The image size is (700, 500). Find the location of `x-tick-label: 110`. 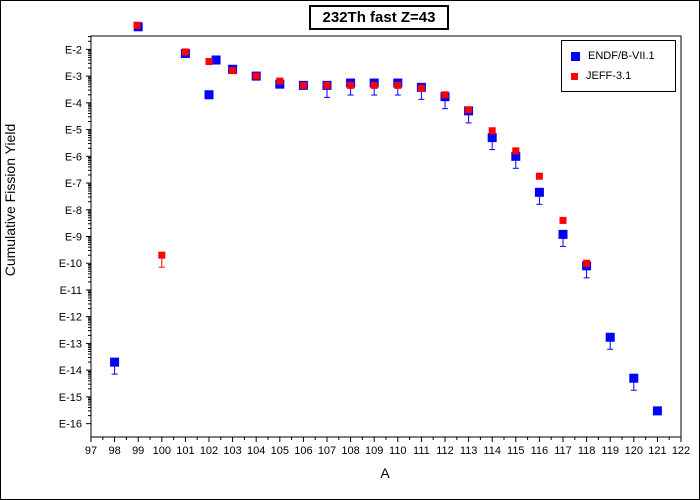

x-tick-label: 110 is located at coordinates (398, 451).